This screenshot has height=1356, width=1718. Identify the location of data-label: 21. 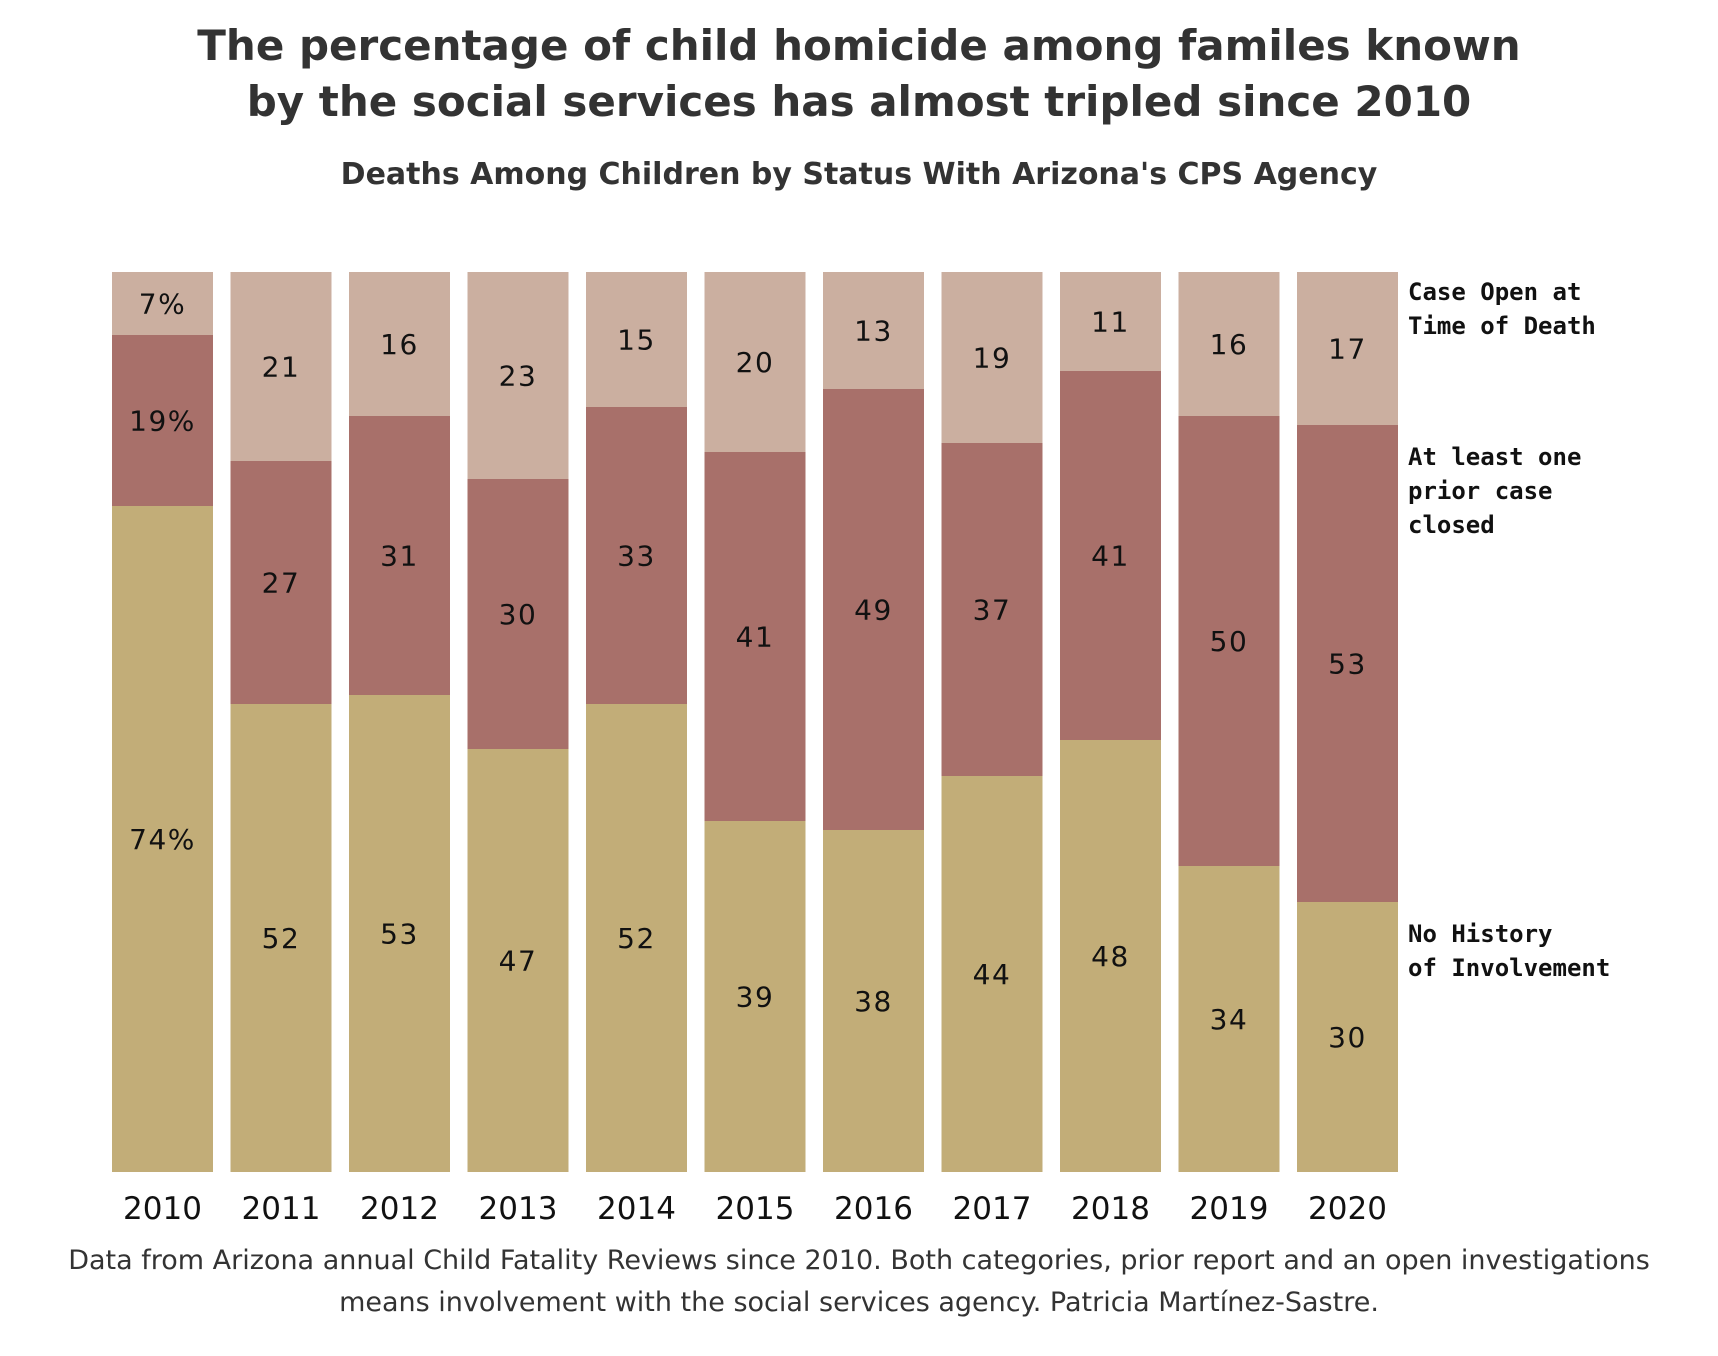
(281, 367).